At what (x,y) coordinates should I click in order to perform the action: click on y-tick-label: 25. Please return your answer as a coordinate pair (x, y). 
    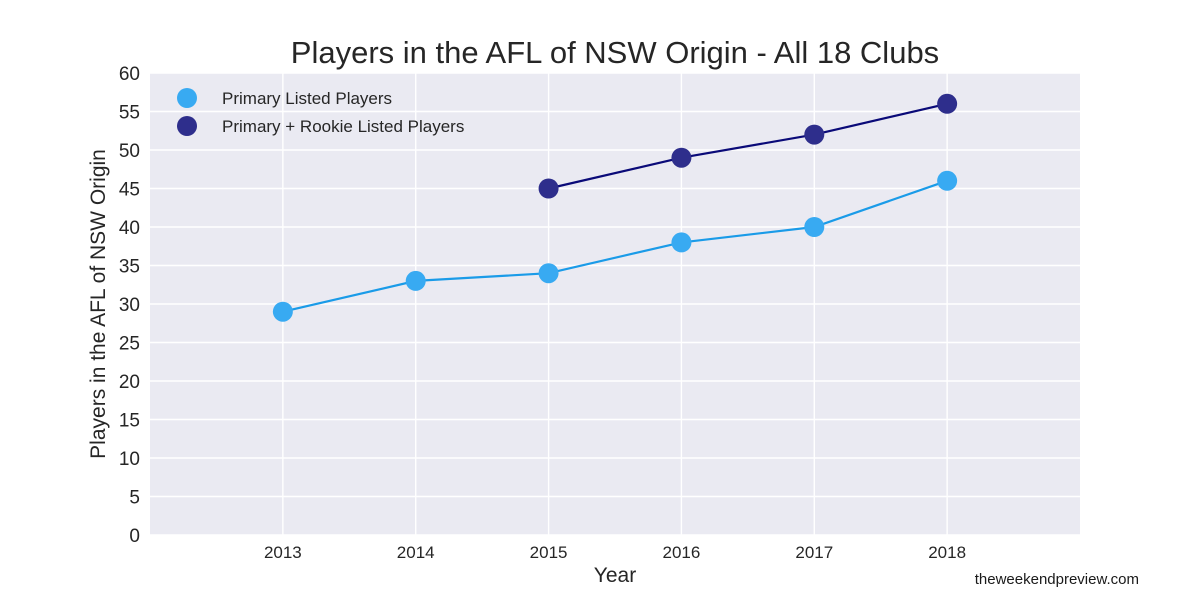
    Looking at the image, I should click on (129, 344).